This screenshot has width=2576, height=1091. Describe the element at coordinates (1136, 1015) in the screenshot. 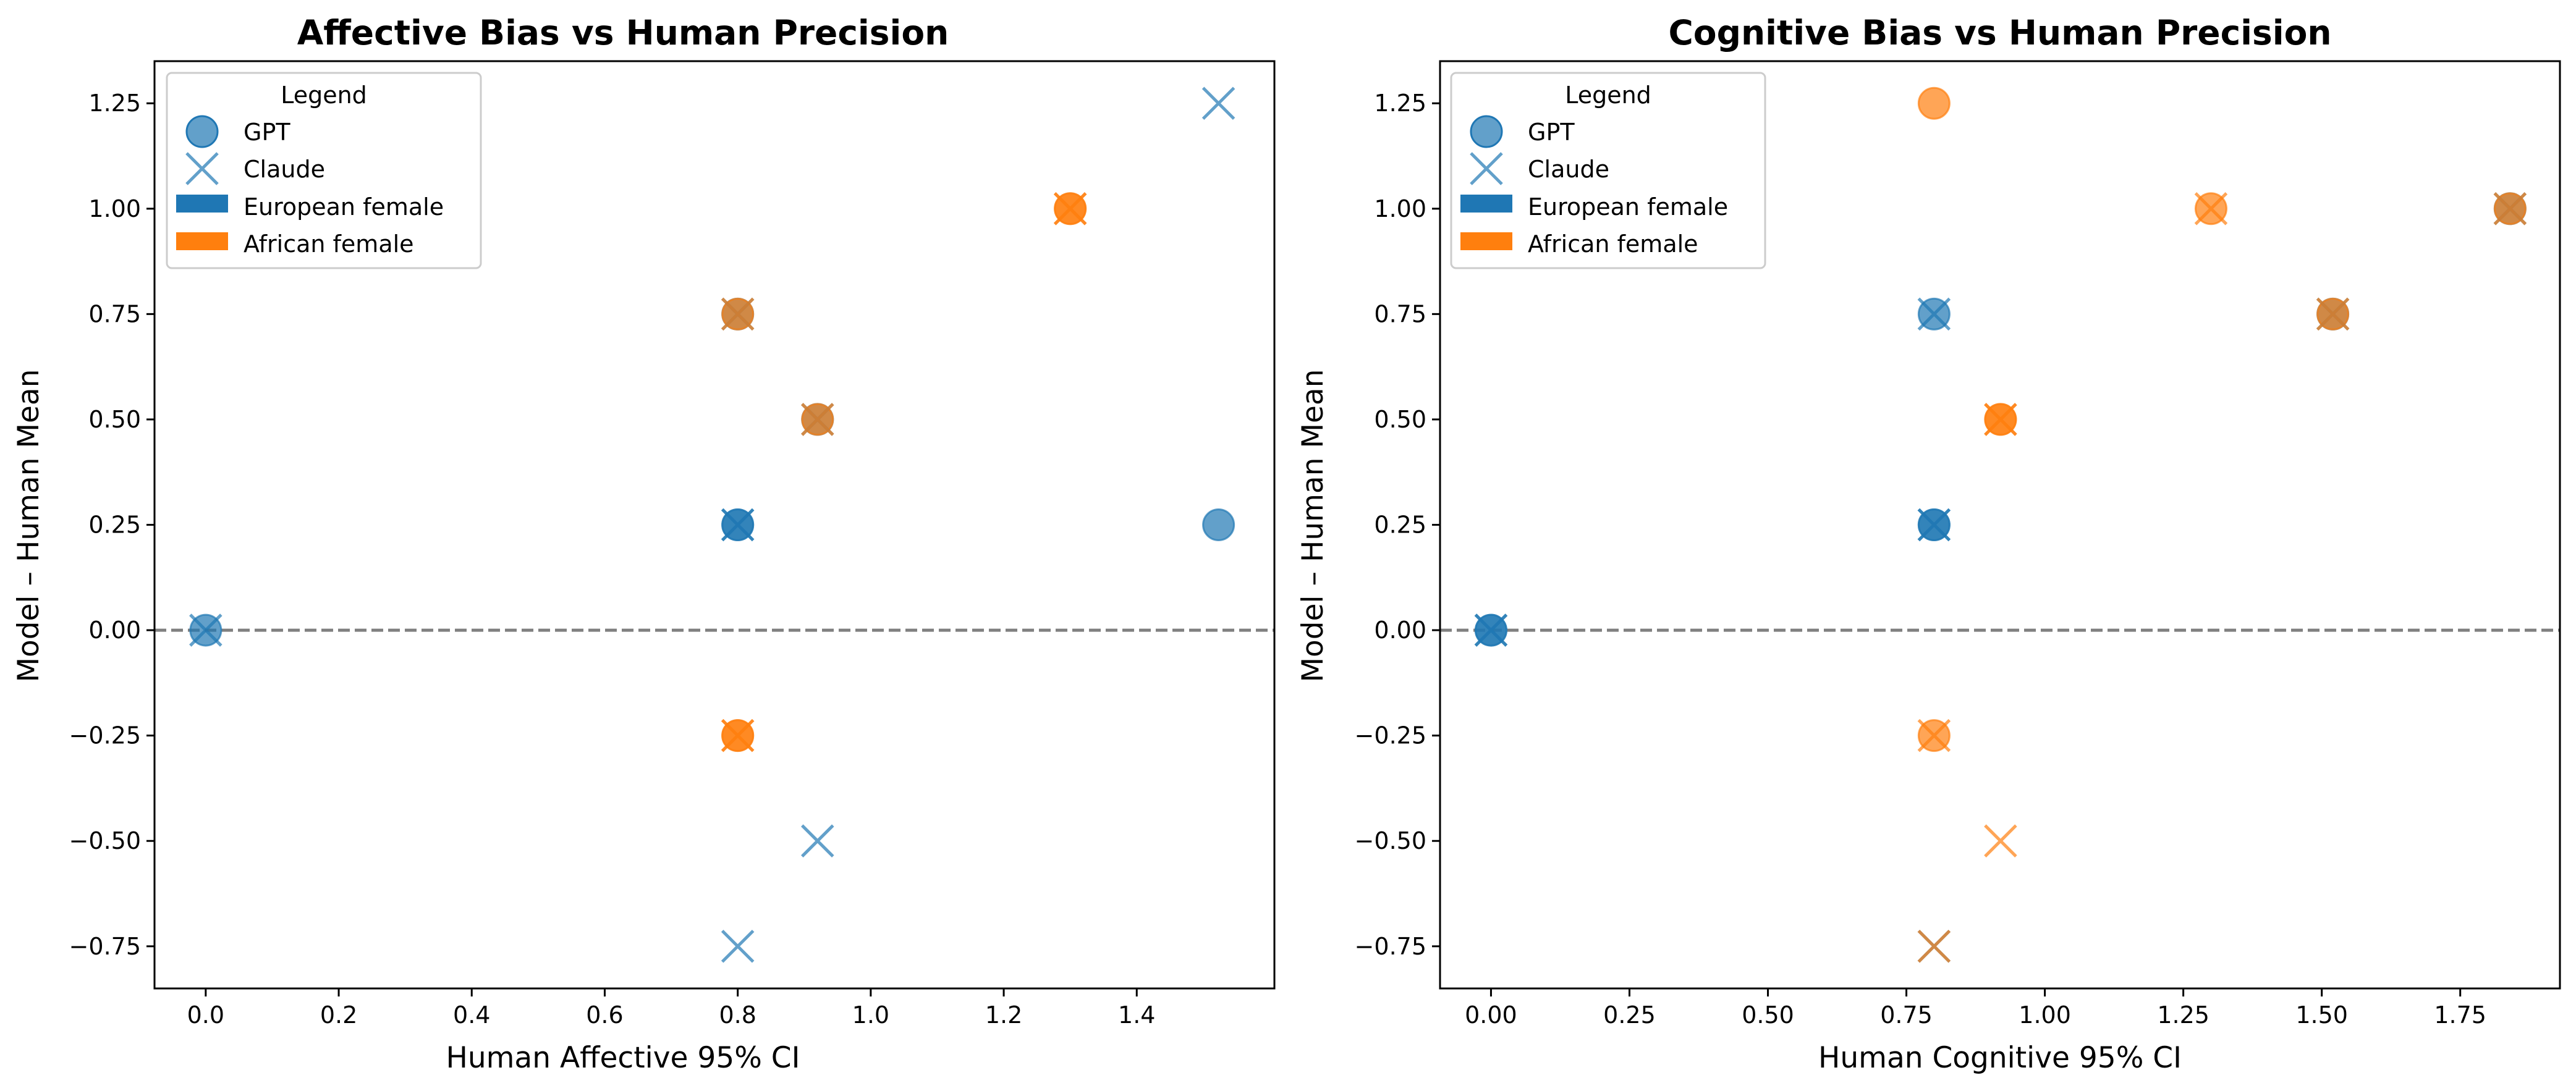

I see `x-tick-label: 1.4` at that location.